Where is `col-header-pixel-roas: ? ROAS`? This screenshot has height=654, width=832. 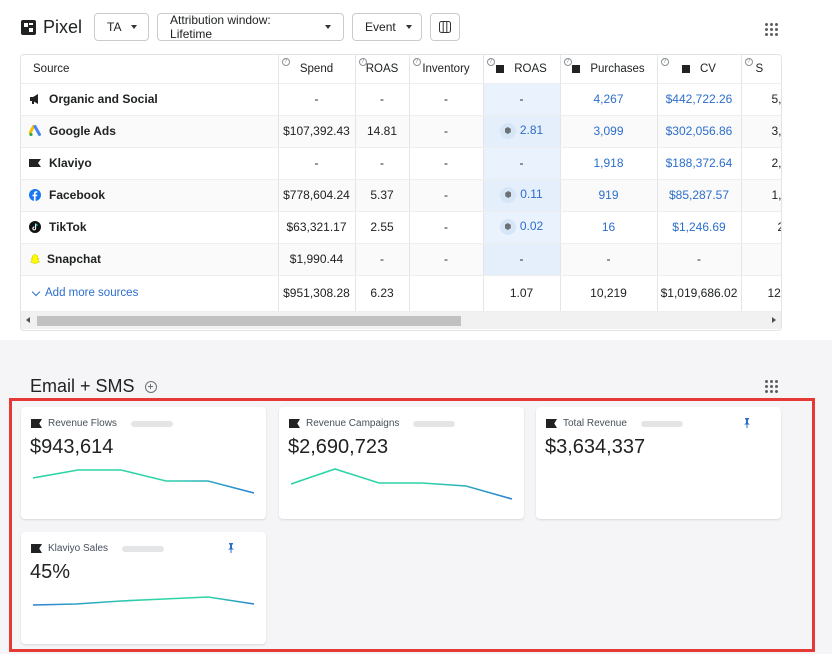 col-header-pixel-roas: ? ROAS is located at coordinates (522, 69).